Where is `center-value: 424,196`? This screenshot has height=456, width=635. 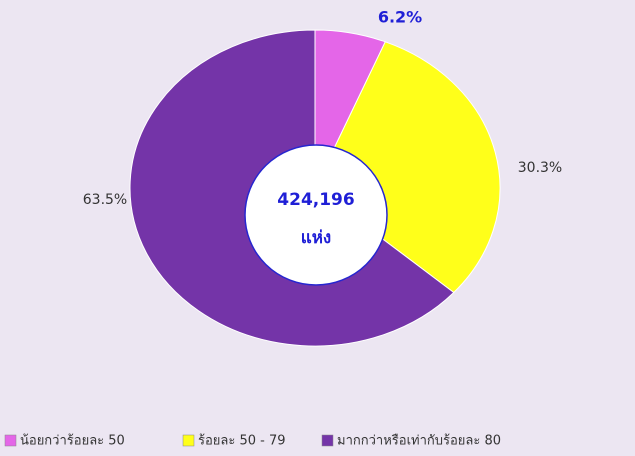
center-value: 424,196 is located at coordinates (315, 200).